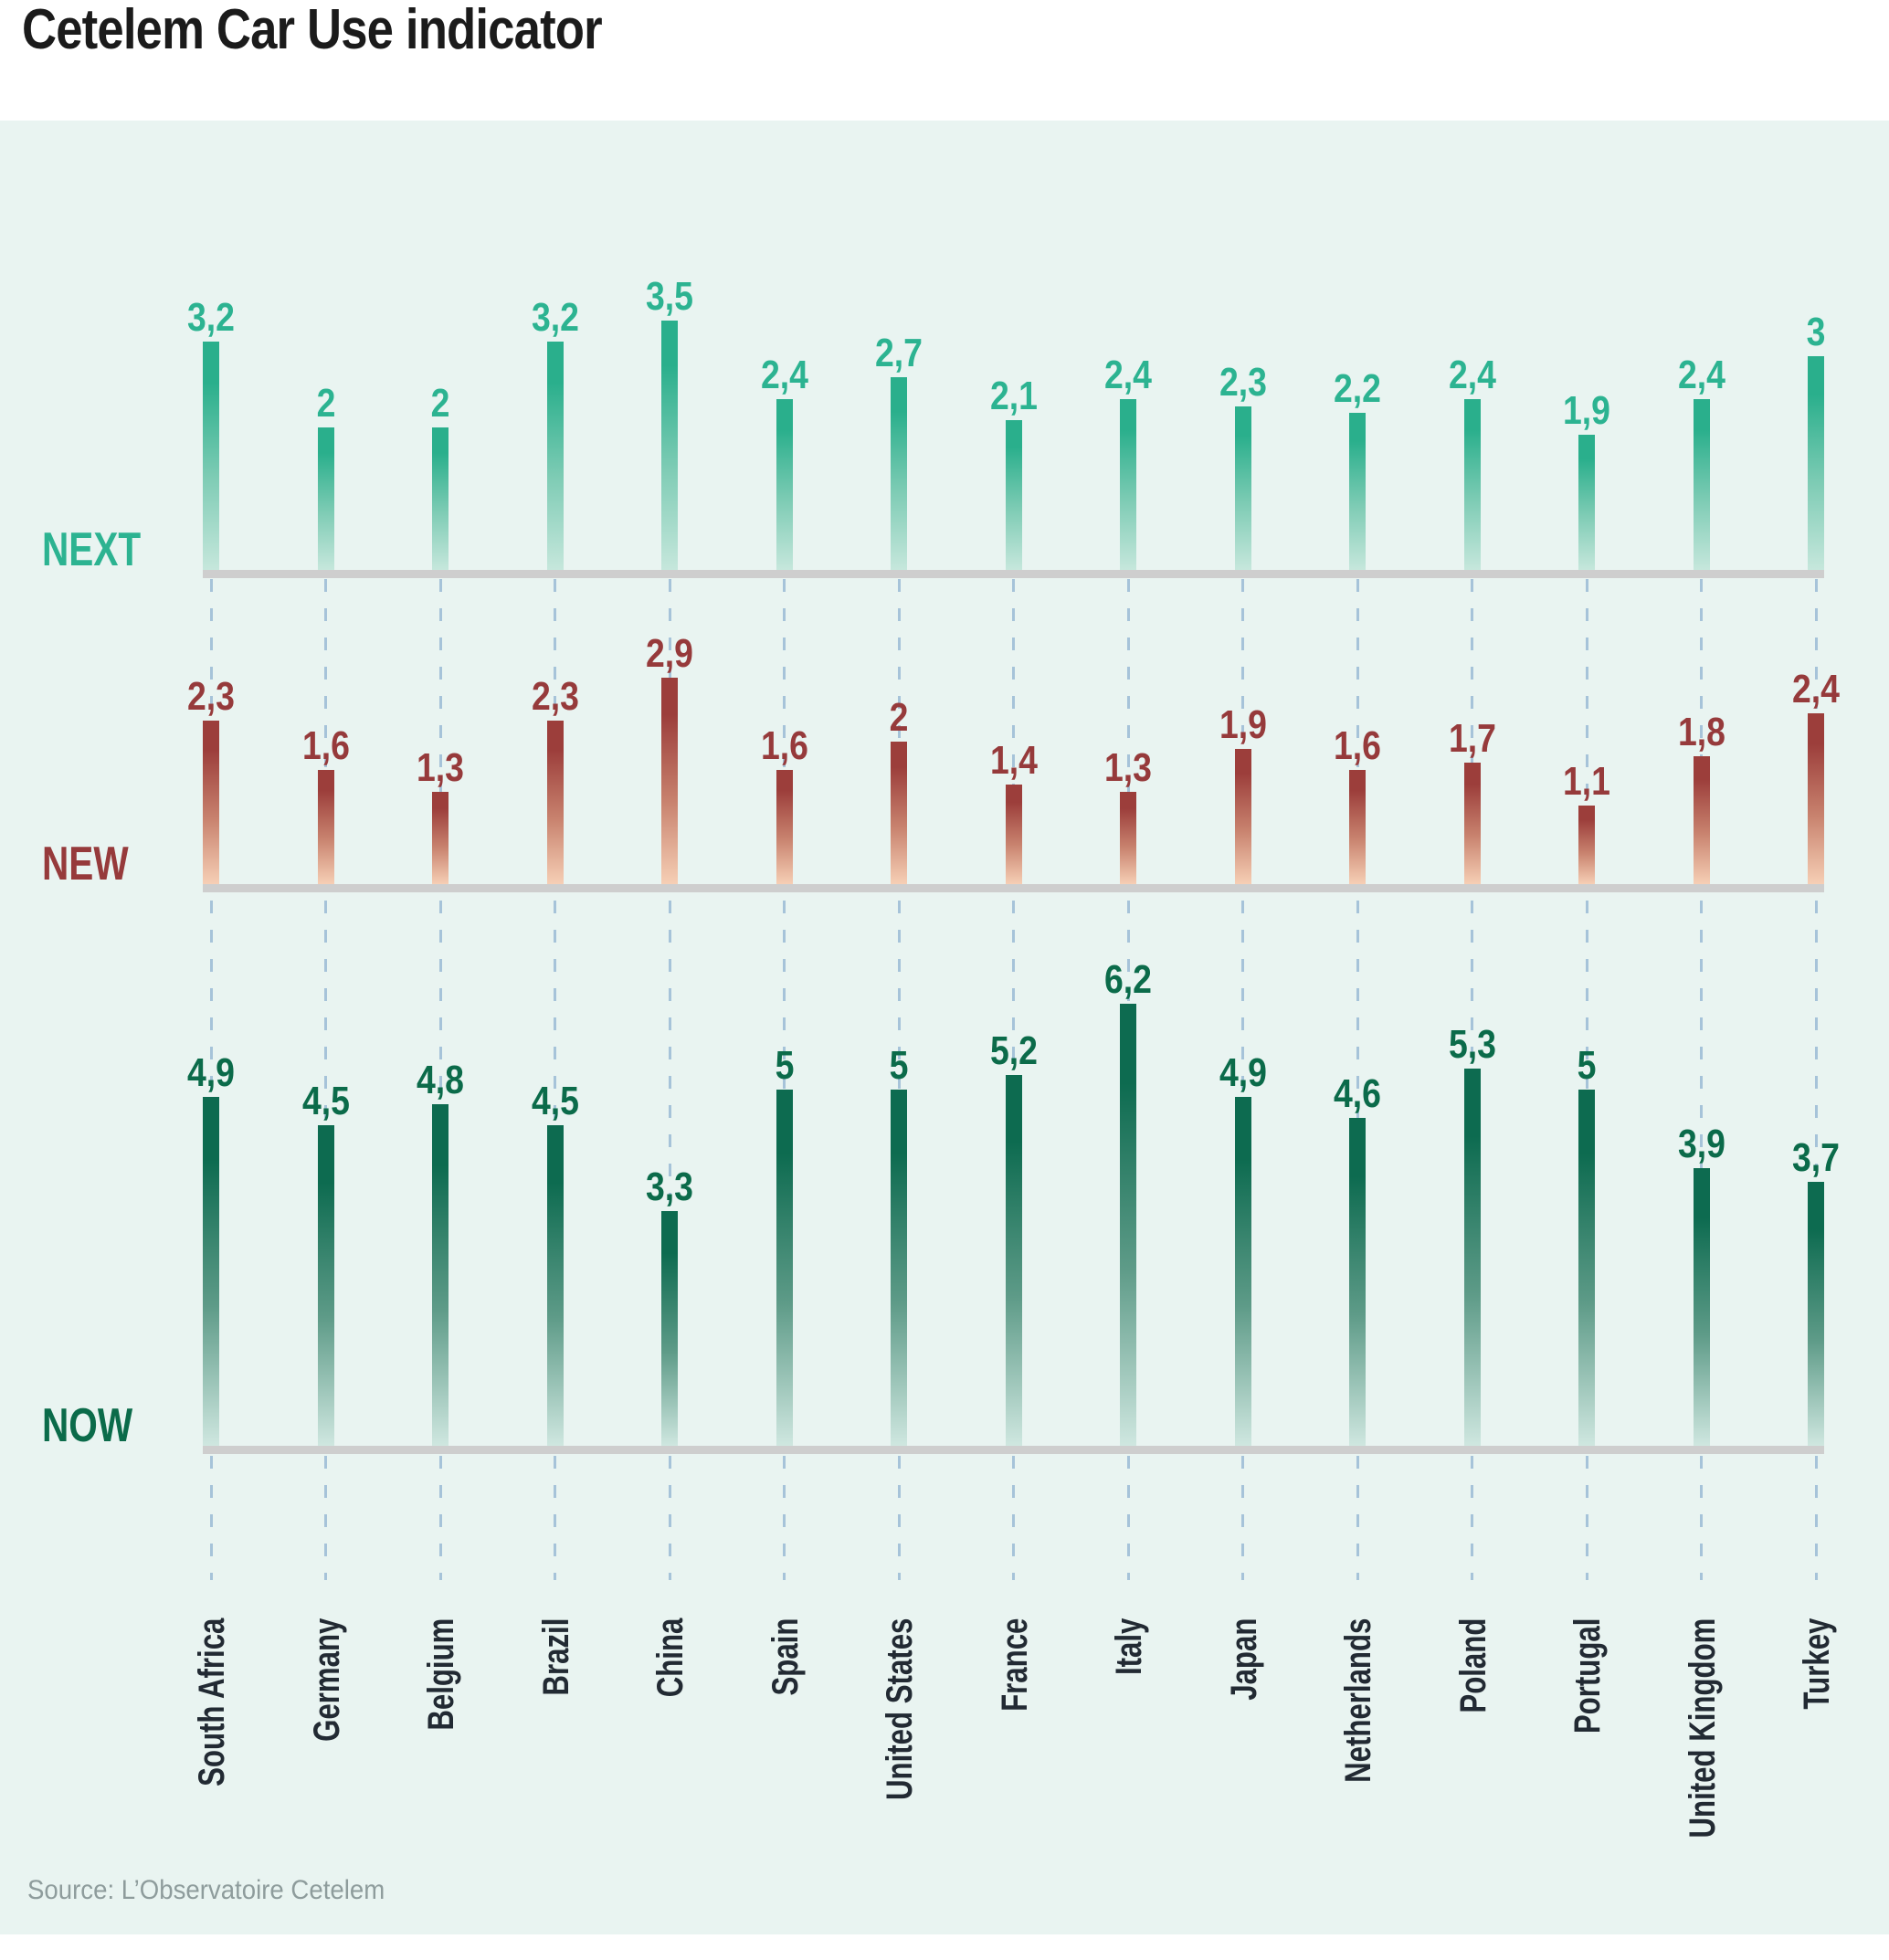 This screenshot has width=1889, height=1960. I want to click on value-label-now-south-africa: 4,9, so click(210, 1072).